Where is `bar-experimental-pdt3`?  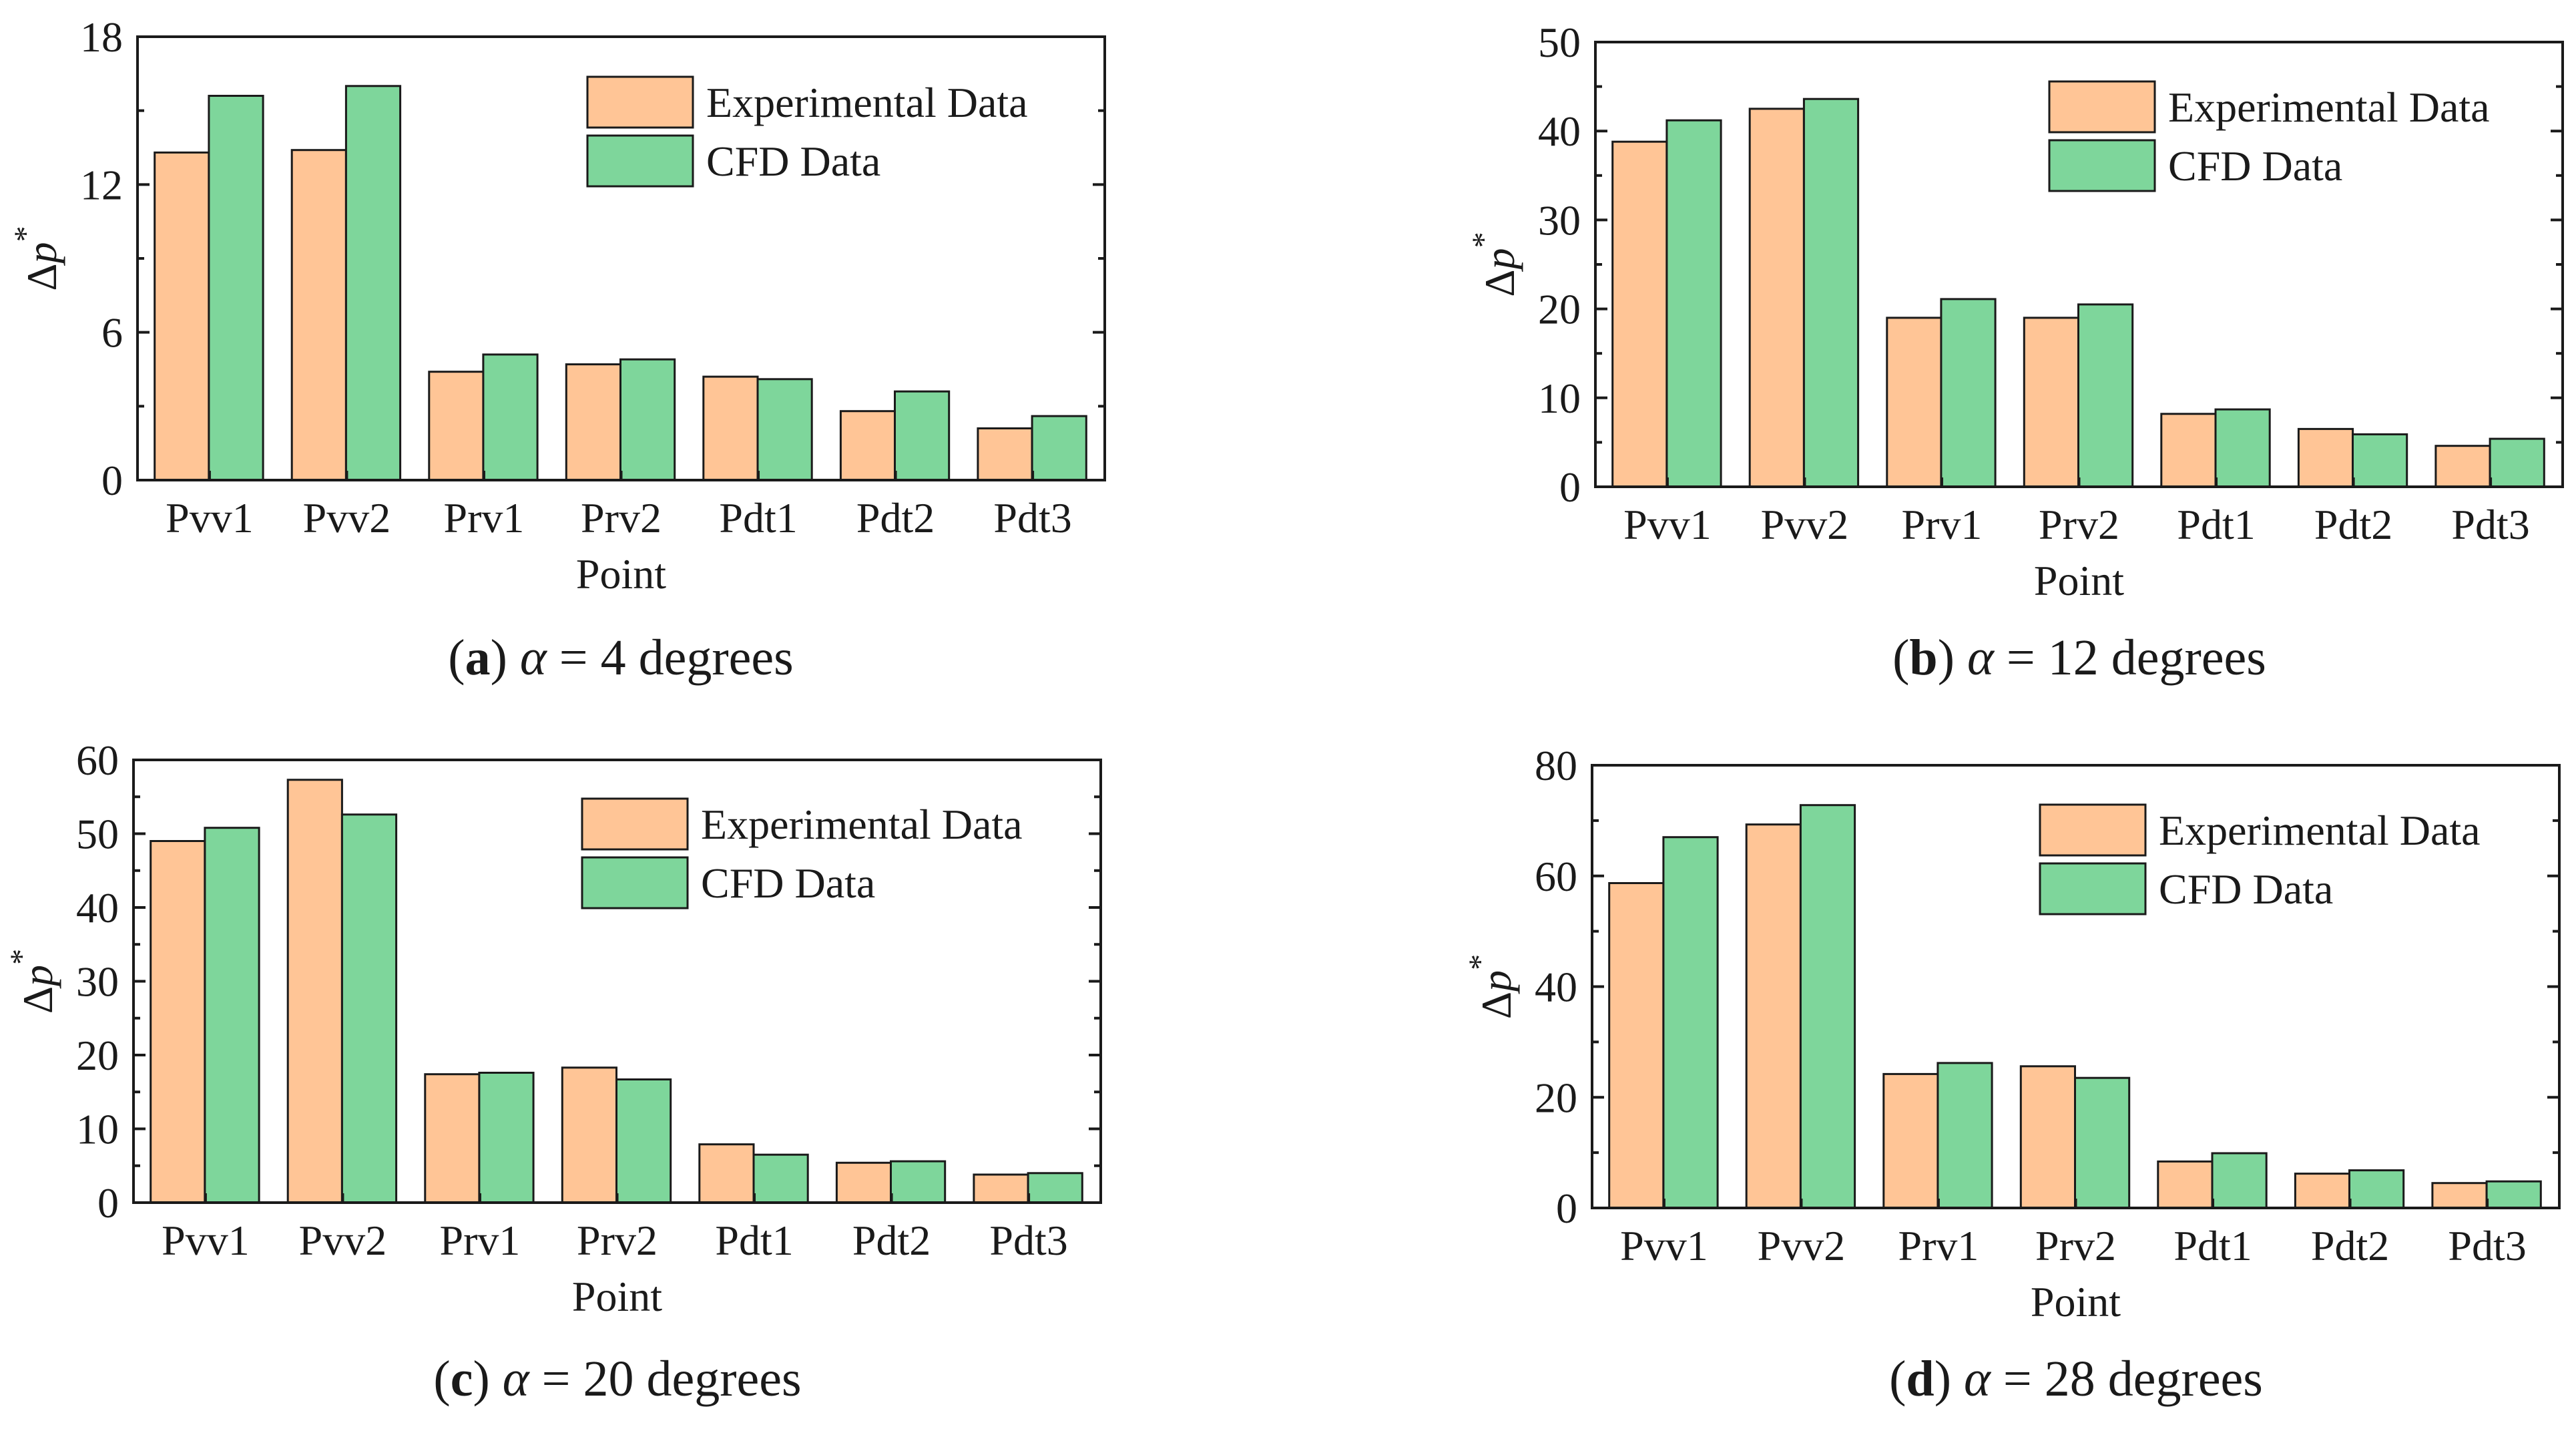 bar-experimental-pdt3 is located at coordinates (1005, 454).